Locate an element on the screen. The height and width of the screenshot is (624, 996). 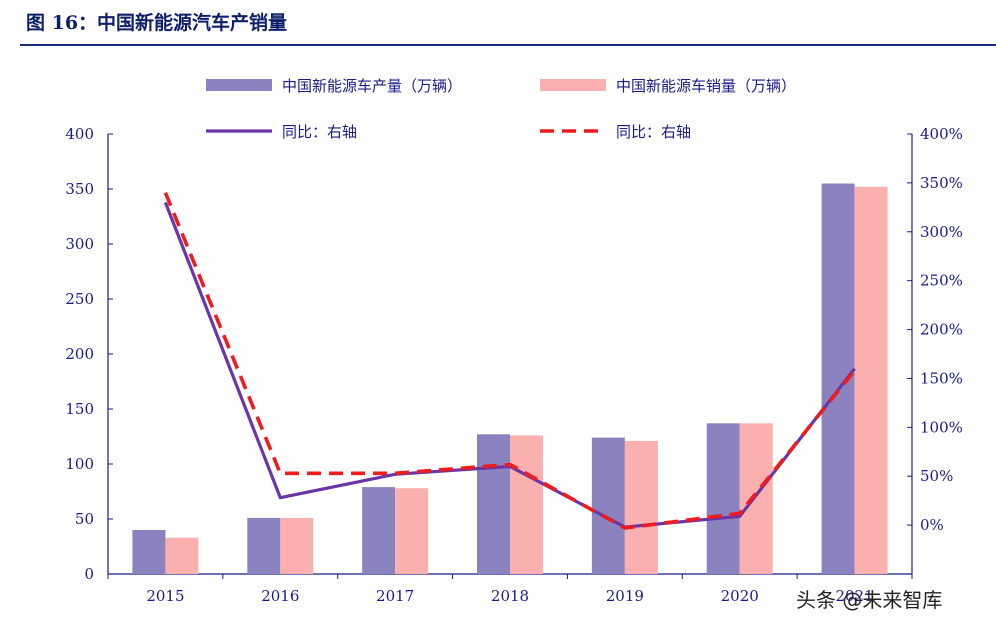
legend-label: 中国新能源车销量（万辆） is located at coordinates (706, 86).